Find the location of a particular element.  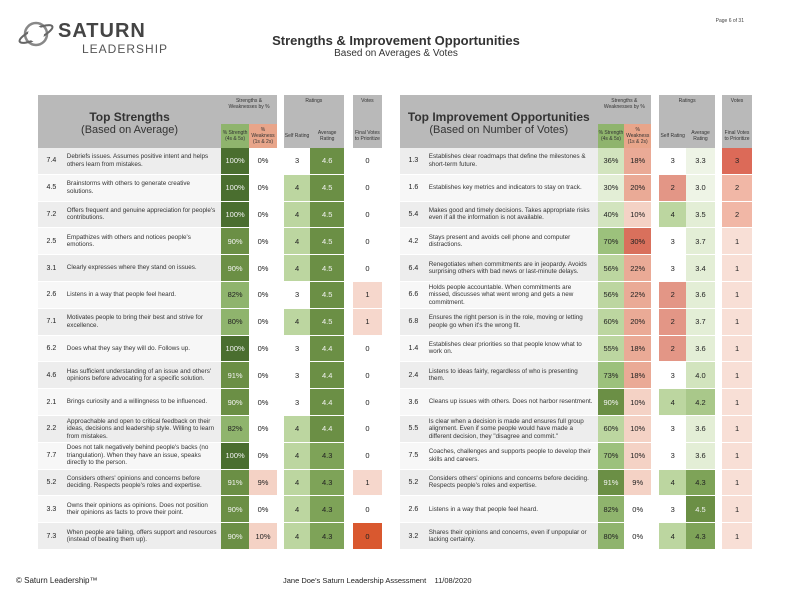

item-number: 6.8 is located at coordinates (413, 322).